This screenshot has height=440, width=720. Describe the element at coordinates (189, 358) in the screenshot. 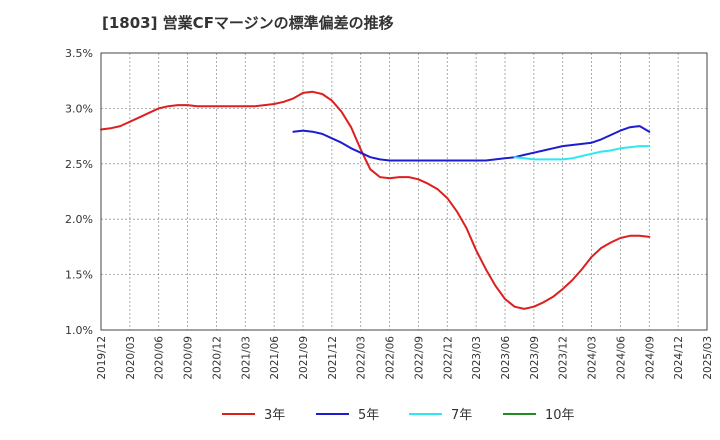

I see `x-tick-label: 2020/09` at that location.